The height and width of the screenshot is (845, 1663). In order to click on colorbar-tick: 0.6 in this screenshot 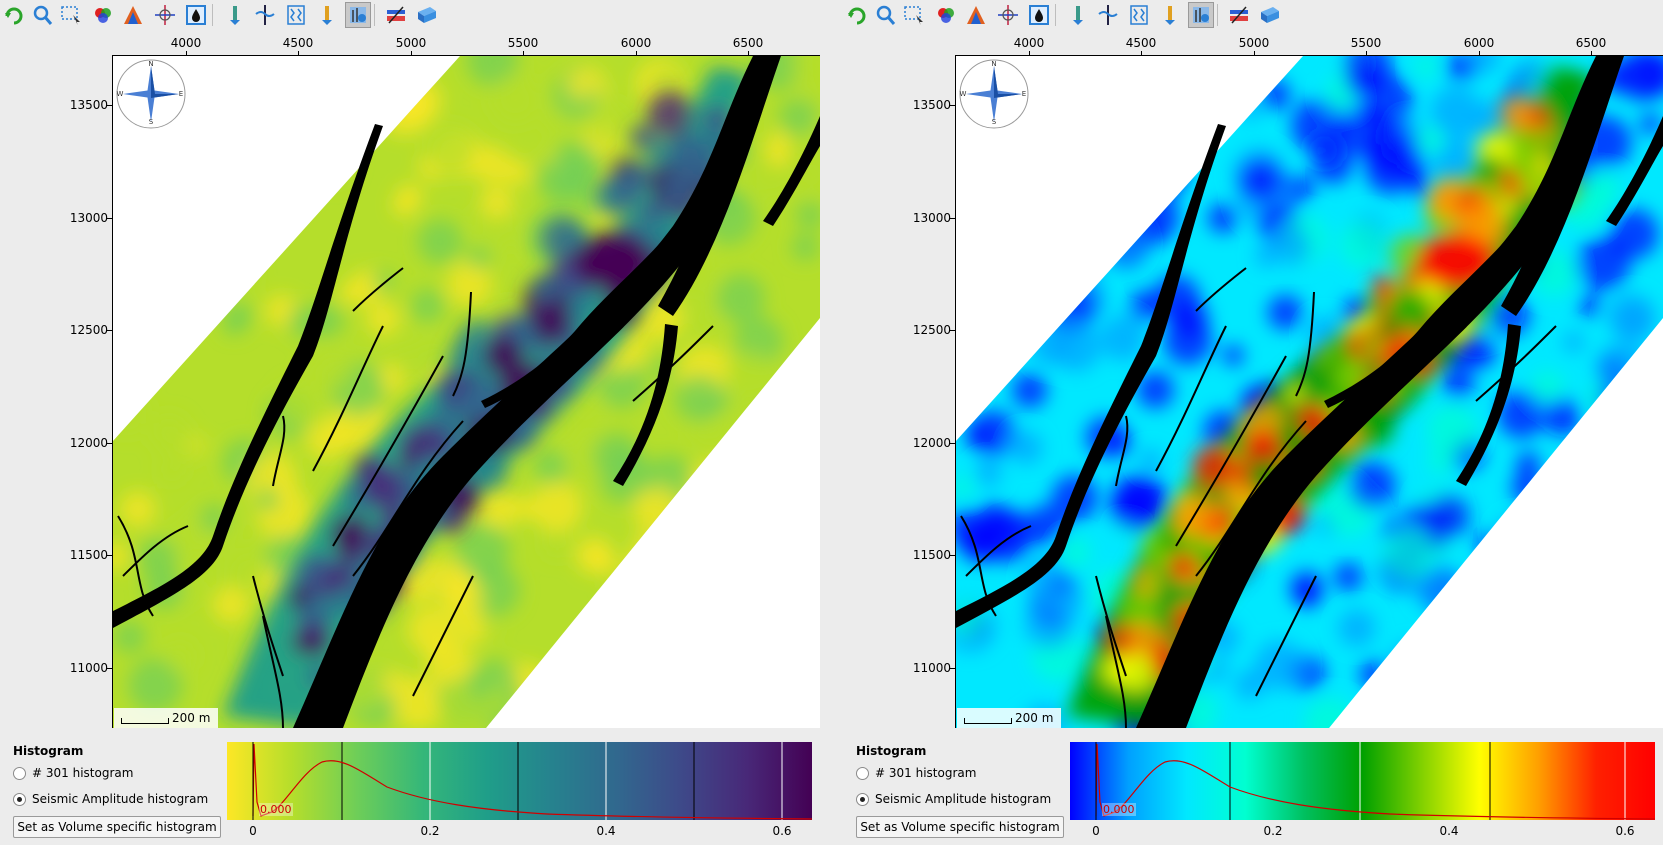, I will do `click(1625, 831)`.